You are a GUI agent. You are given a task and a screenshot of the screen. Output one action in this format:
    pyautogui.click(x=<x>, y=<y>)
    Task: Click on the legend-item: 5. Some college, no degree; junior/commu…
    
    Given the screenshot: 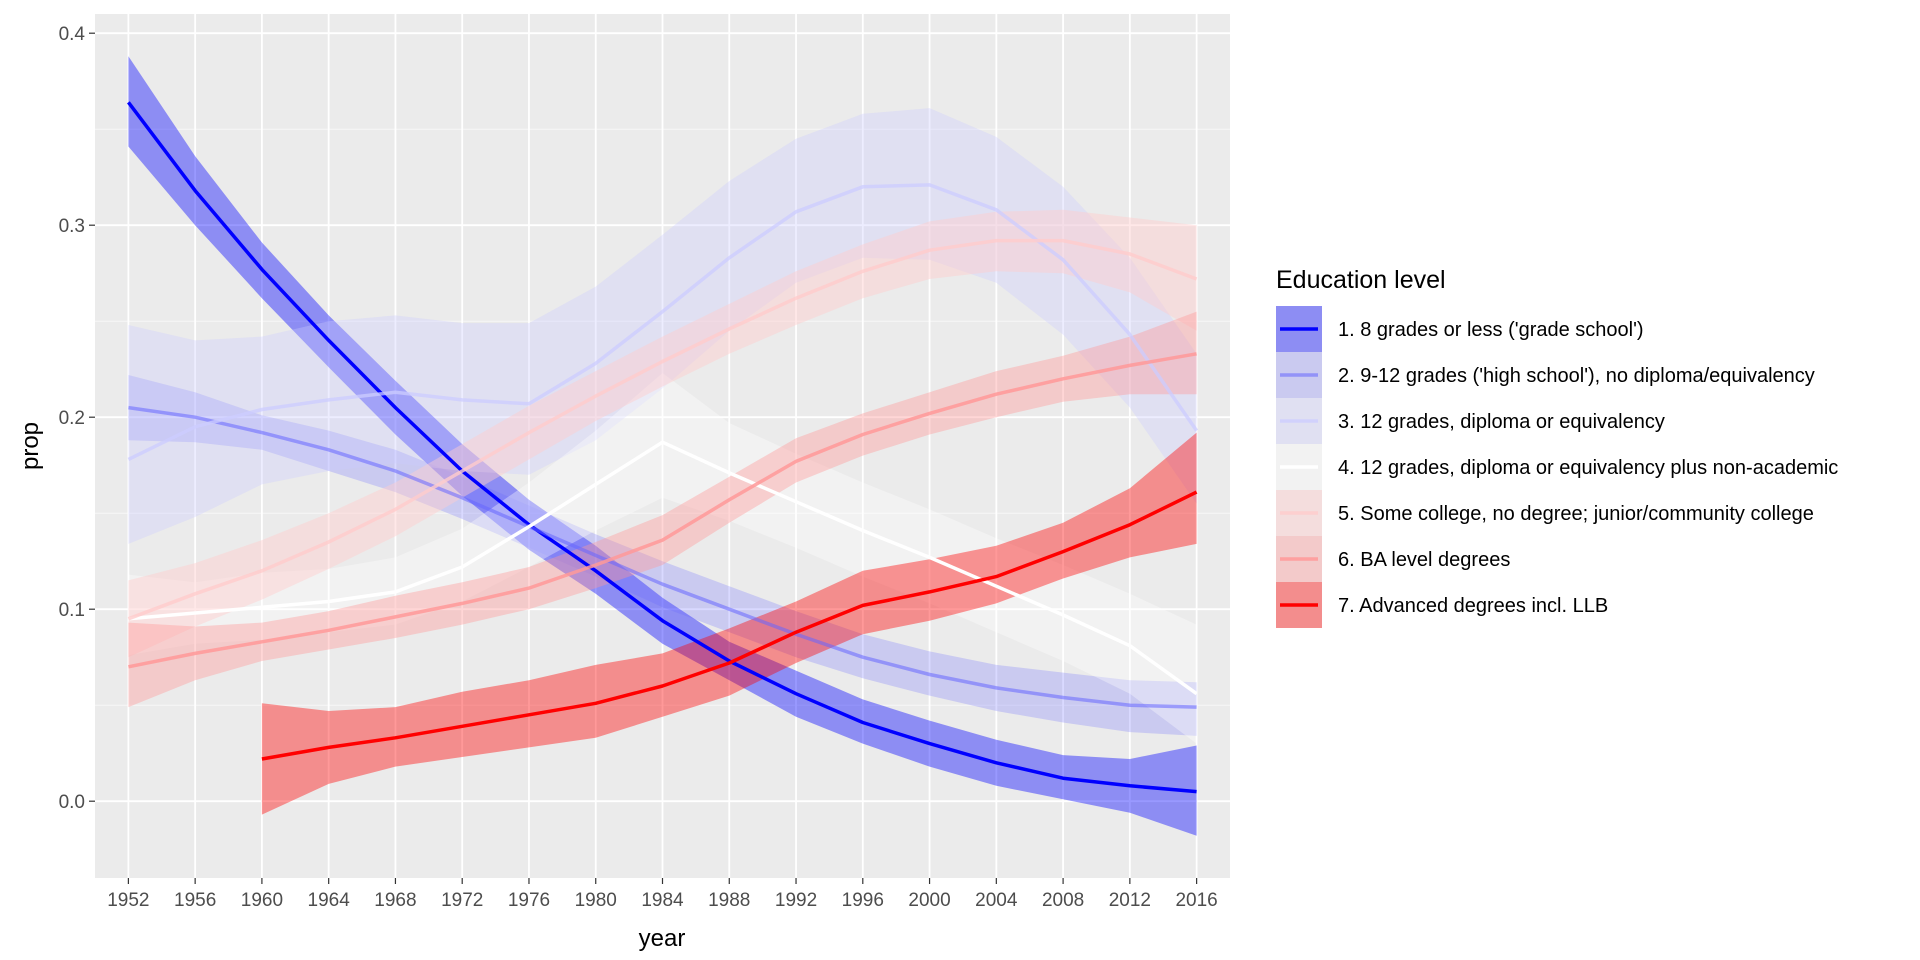 What is the action you would take?
    pyautogui.click(x=1545, y=513)
    